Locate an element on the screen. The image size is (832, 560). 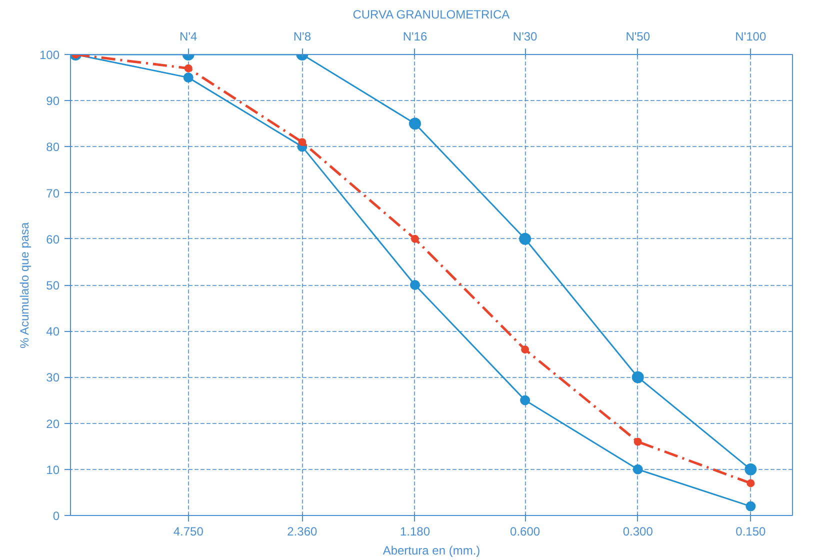
y-tick-label: 0 is located at coordinates (56, 516).